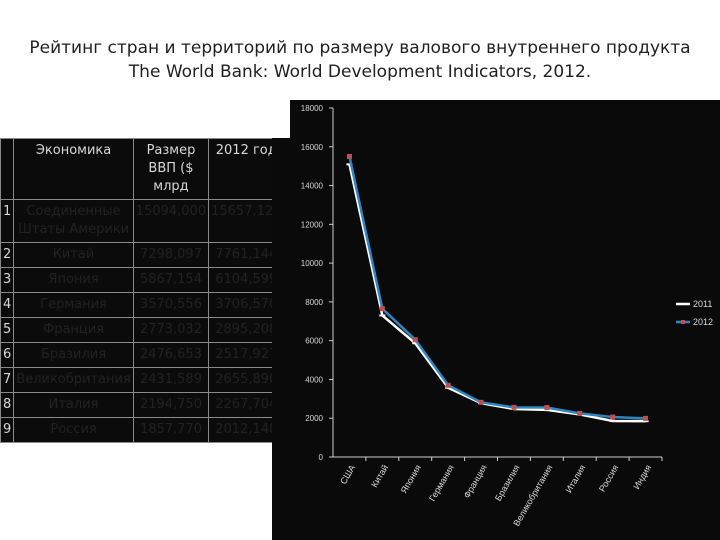  I want to click on row-2012: 7761,144, so click(246, 255).